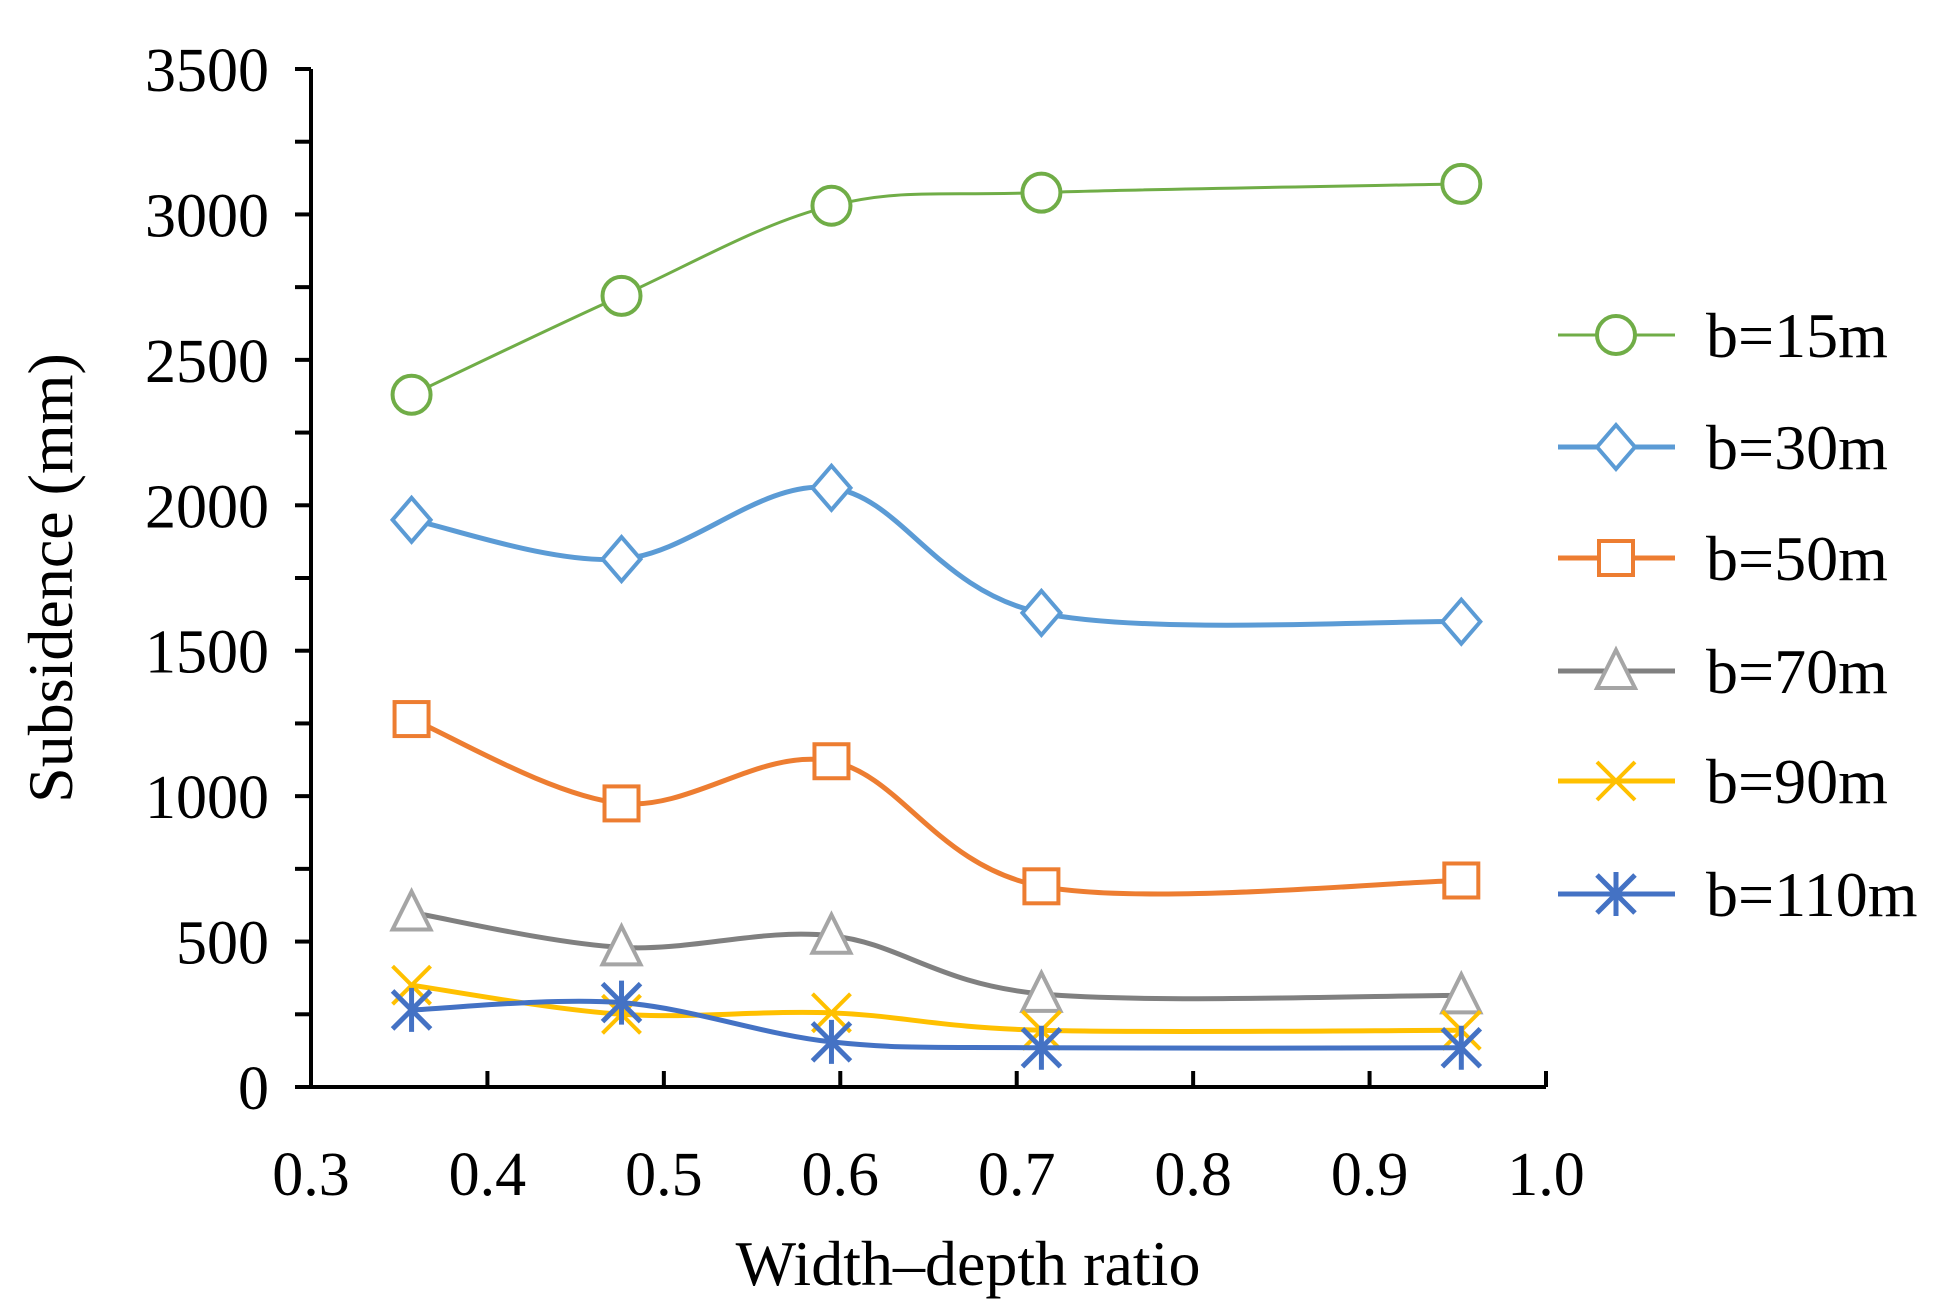 Image resolution: width=1955 pixels, height=1305 pixels. I want to click on legend-item: b=50m, so click(1723, 558).